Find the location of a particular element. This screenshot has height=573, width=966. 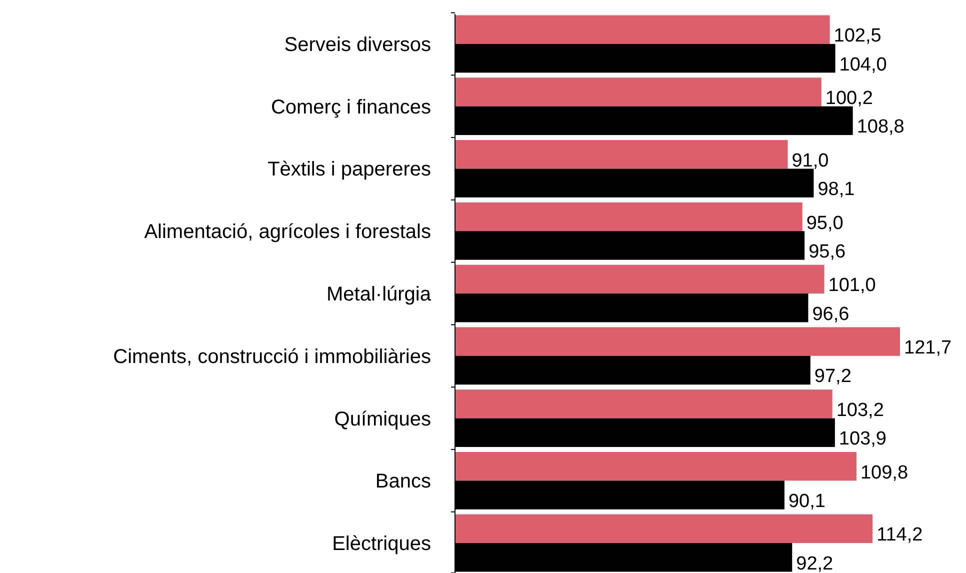

y-tick-label: Ciments, construcció i immobiliàries is located at coordinates (272, 357).